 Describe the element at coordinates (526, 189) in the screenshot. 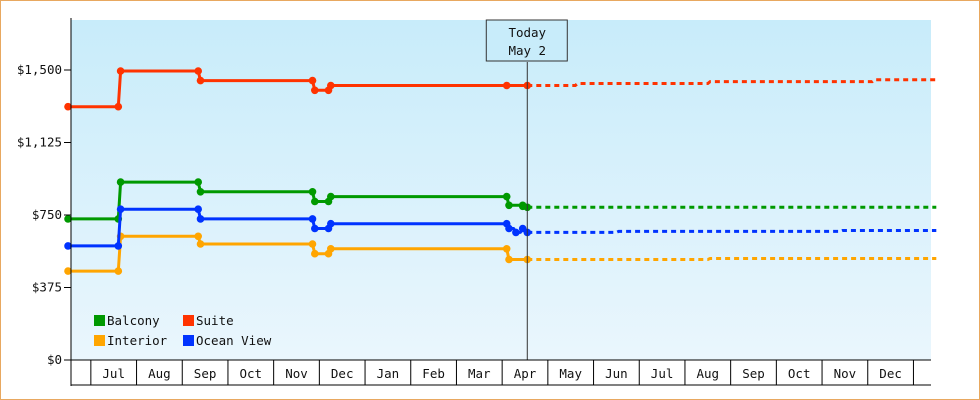

I see `today-layer: Today May 2` at that location.